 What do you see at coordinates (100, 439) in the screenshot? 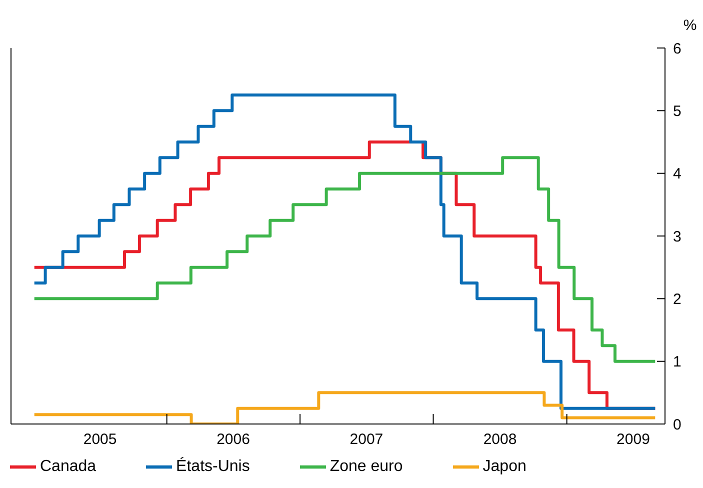
I see `x-tick-label: 2005` at bounding box center [100, 439].